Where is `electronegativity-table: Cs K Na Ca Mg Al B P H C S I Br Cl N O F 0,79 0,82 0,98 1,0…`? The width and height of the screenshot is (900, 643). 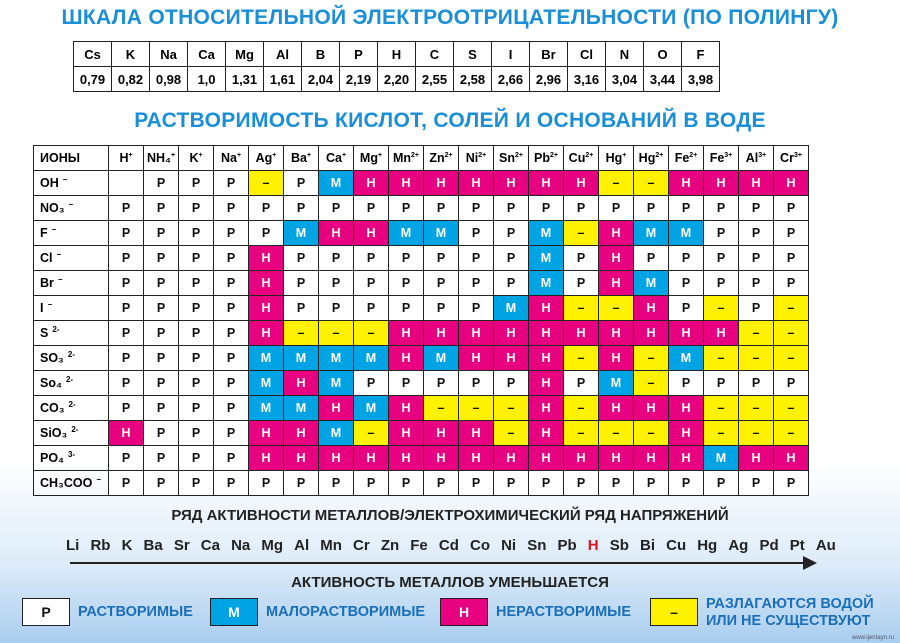 electronegativity-table: Cs K Na Ca Mg Al B P H C S I Br Cl N O F 0,79 0,82 0,98 1,0… is located at coordinates (396, 66).